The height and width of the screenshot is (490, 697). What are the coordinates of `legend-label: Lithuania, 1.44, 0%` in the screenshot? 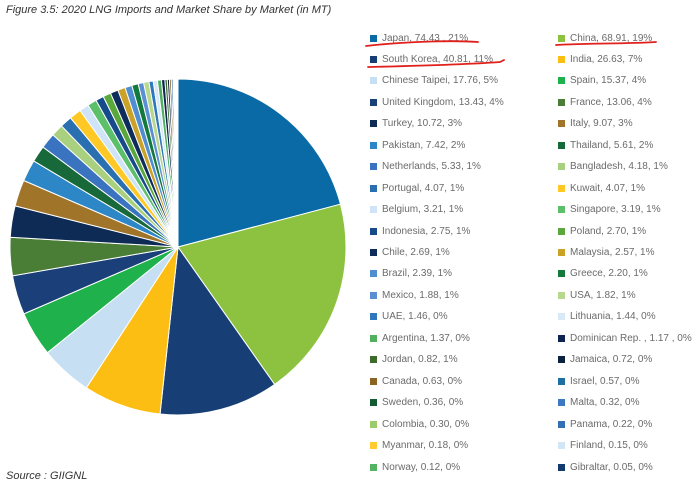 It's located at (613, 317).